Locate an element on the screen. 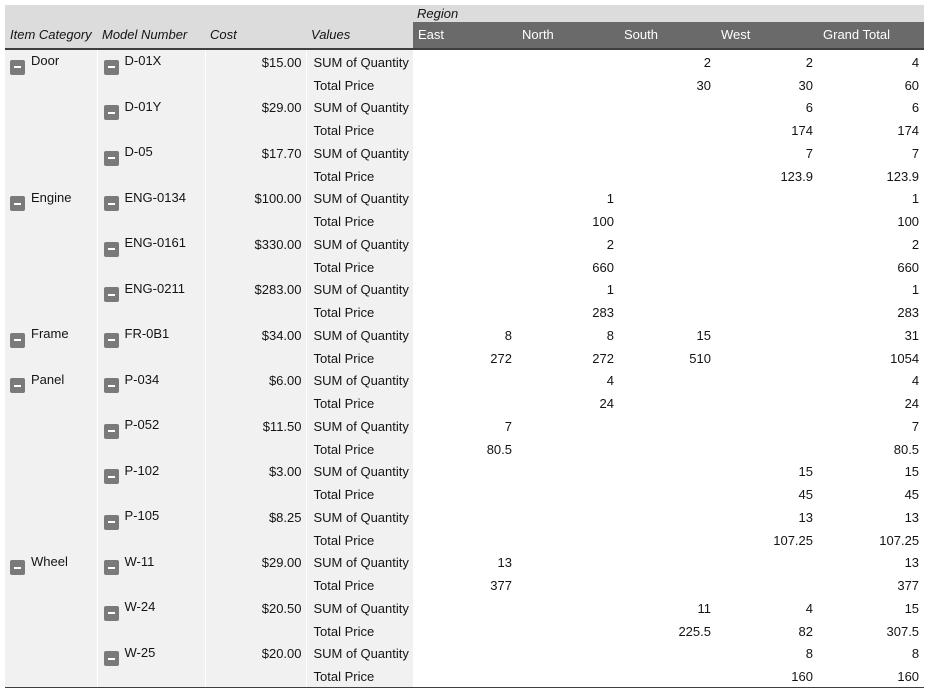  cost-cell: $3.00 is located at coordinates (256, 471).